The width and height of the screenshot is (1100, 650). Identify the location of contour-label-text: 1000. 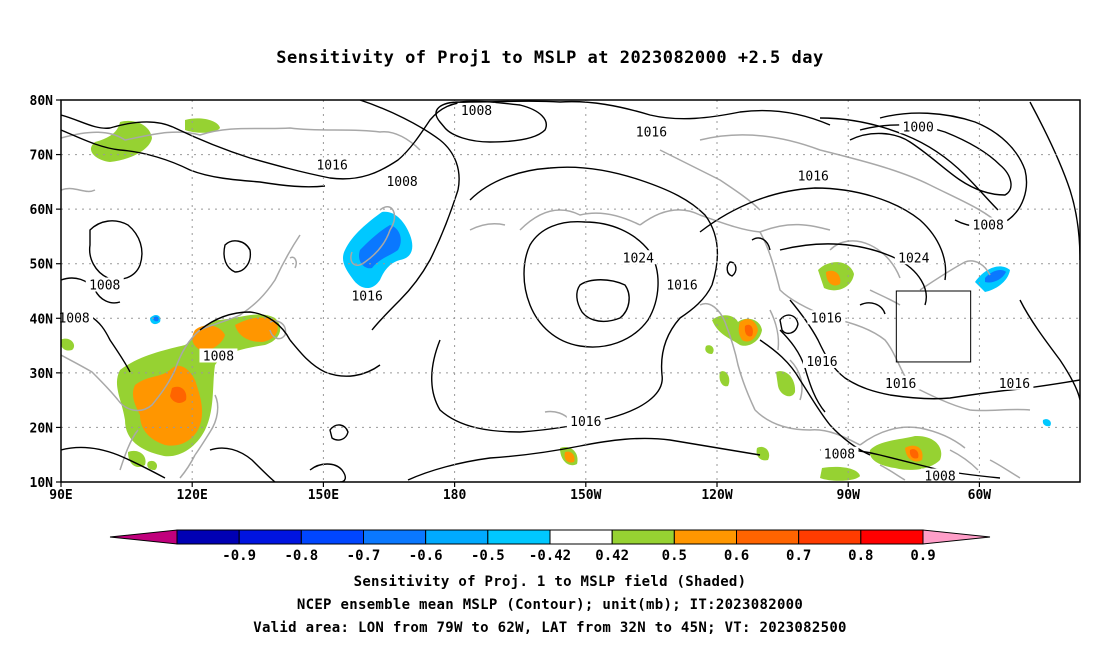
(918, 127).